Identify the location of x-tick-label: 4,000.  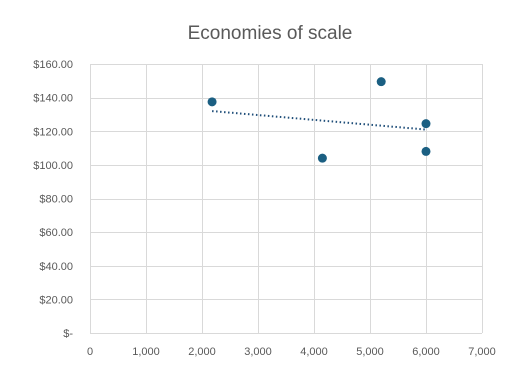
(314, 352).